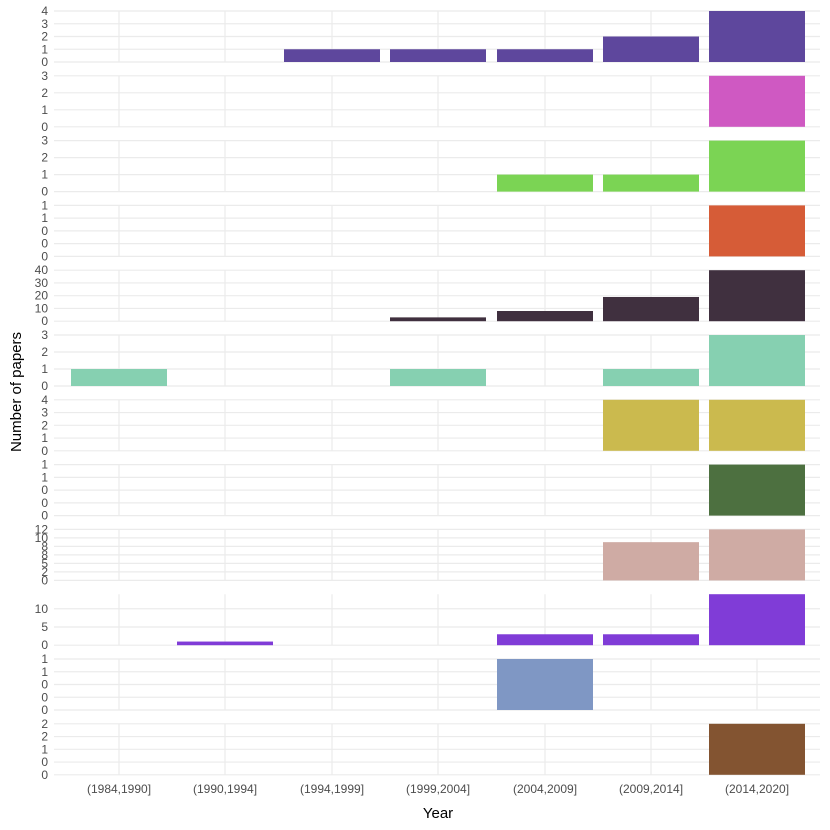 This screenshot has width=830, height=830. Describe the element at coordinates (332, 789) in the screenshot. I see `x-tick-label: (1994,1999]` at that location.